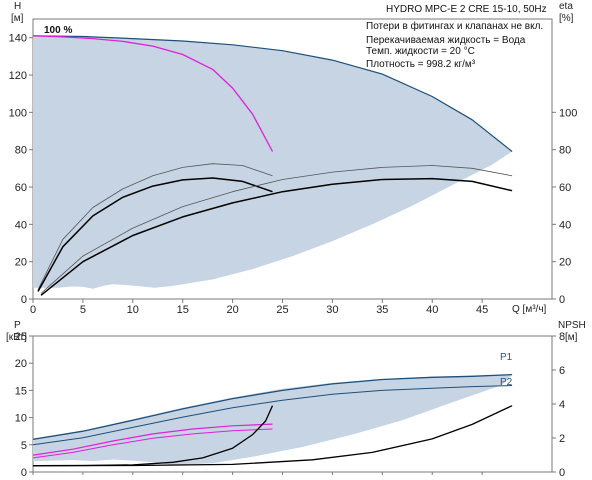  Describe the element at coordinates (565, 263) in the screenshot. I see `eta-tick-label: 20` at that location.